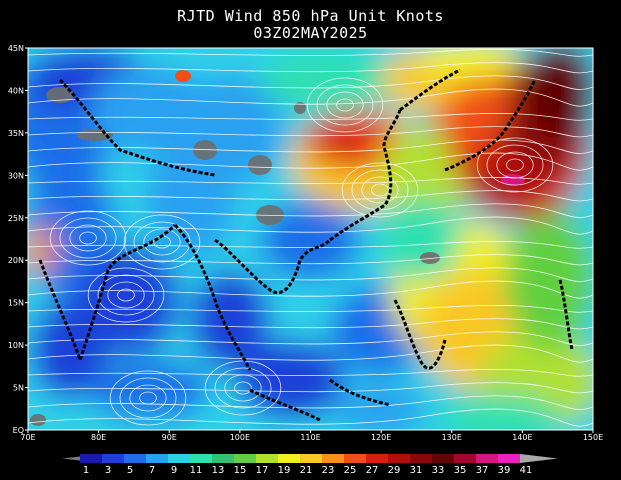  Describe the element at coordinates (16, 48) in the screenshot. I see `lat-tick-label: 45N` at that location.